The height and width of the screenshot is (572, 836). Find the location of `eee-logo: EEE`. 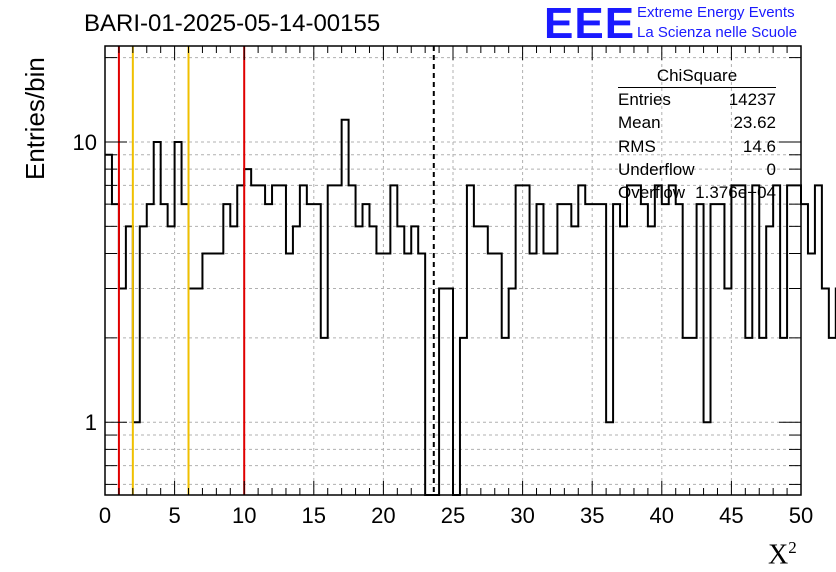

eee-logo: EEE is located at coordinates (590, 24).